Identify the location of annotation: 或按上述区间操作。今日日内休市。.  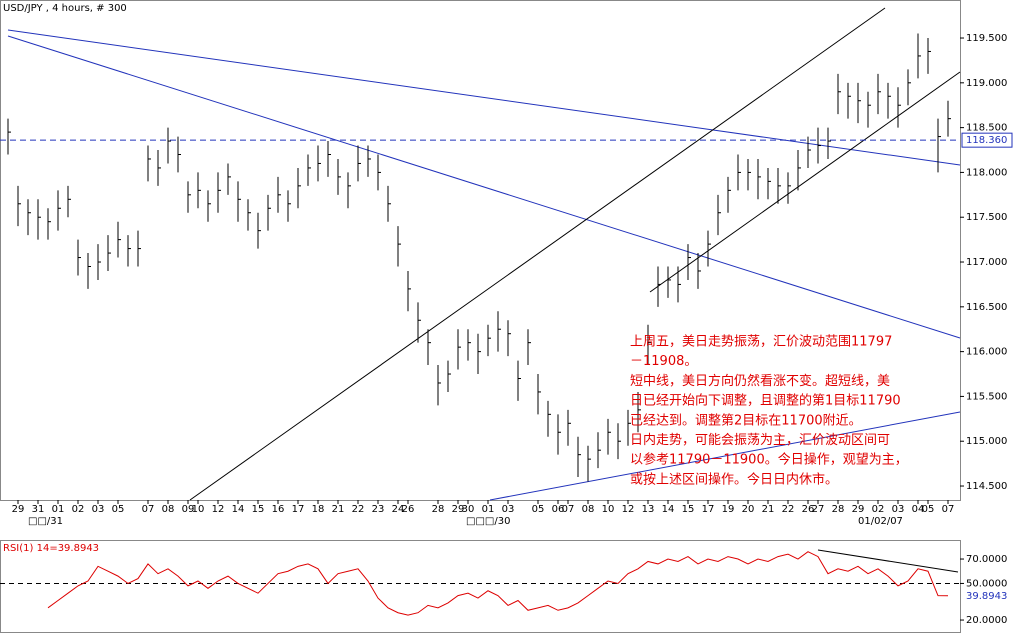
(734, 479).